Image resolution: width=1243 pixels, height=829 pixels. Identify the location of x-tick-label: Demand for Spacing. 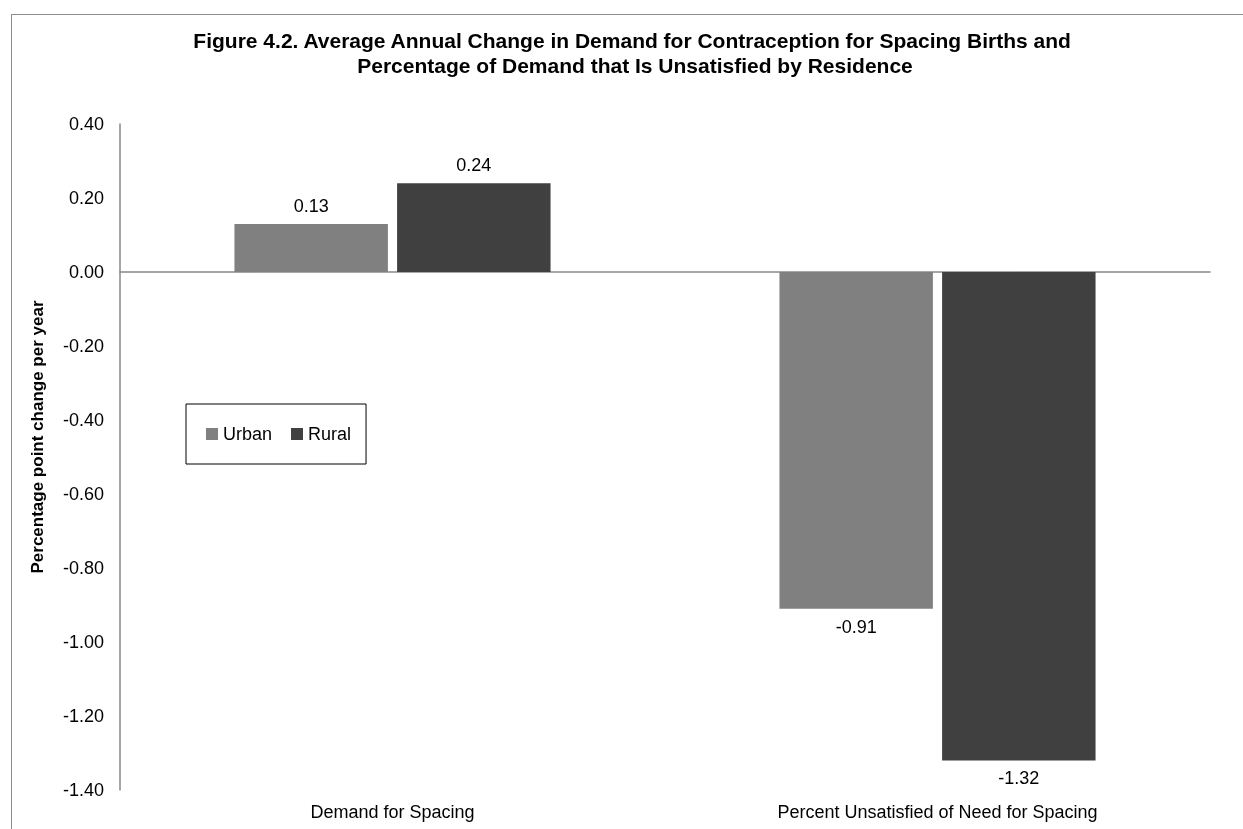
(392, 812).